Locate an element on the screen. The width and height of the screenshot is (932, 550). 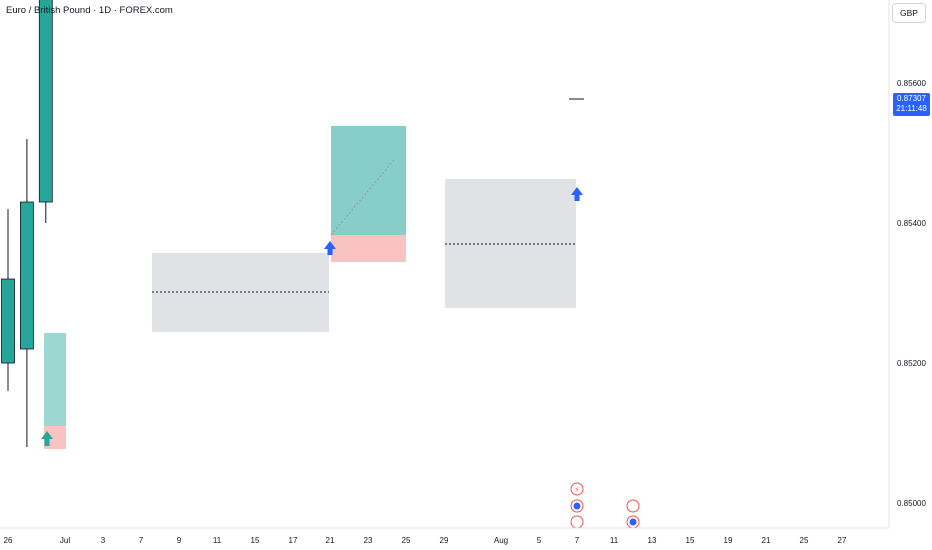
dividend-event-icon is located at coordinates (577, 489).